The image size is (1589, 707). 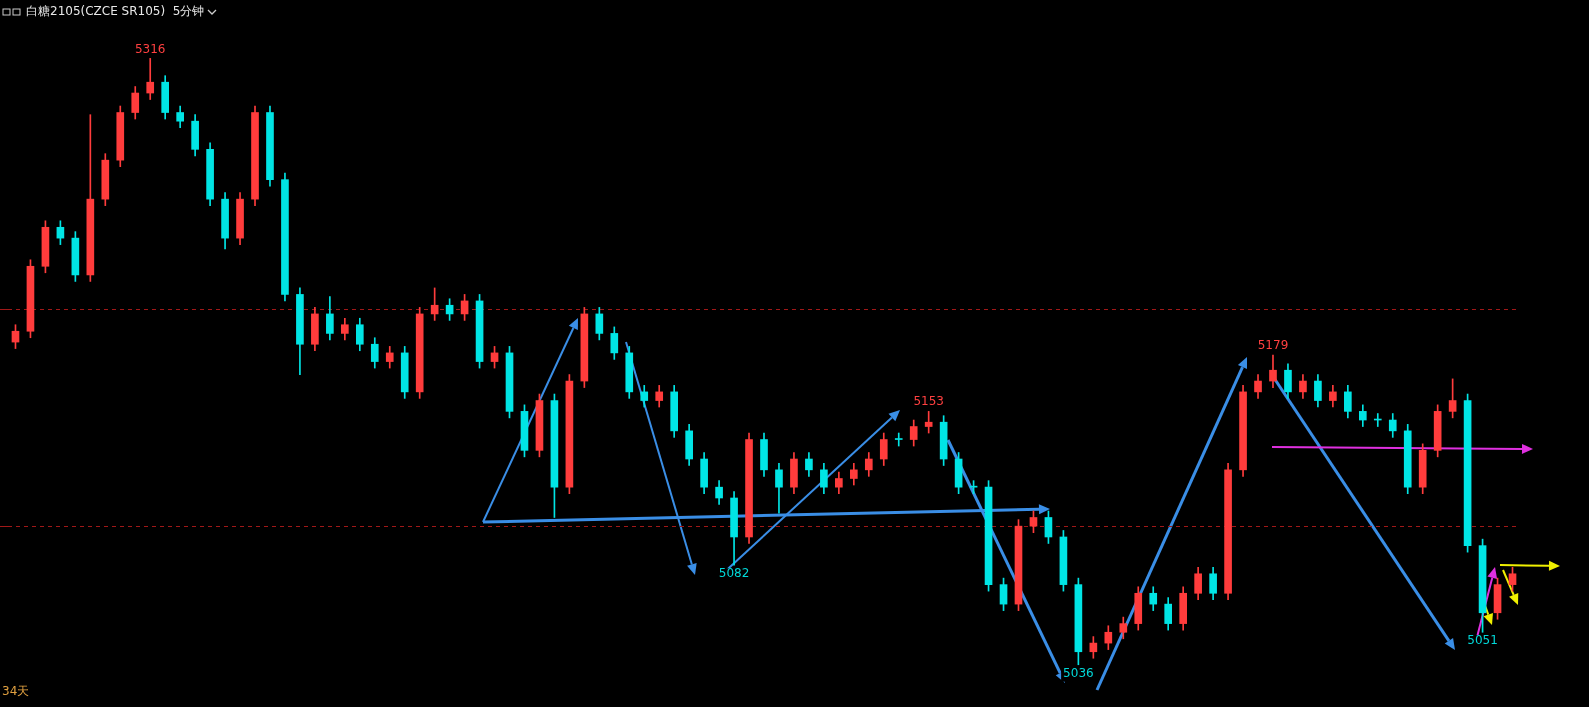 What do you see at coordinates (115, 11) in the screenshot?
I see `chart-title: 白糖2105(CZCE SR105) 5分钟` at bounding box center [115, 11].